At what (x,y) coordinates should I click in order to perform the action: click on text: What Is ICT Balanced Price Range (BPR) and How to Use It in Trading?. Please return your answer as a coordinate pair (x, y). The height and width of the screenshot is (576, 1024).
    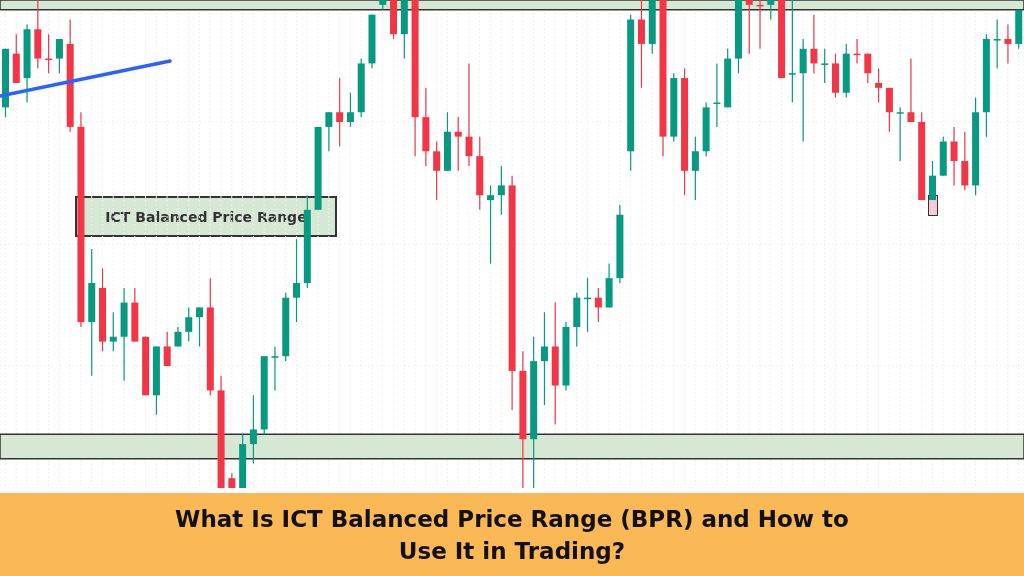
    Looking at the image, I should click on (512, 535).